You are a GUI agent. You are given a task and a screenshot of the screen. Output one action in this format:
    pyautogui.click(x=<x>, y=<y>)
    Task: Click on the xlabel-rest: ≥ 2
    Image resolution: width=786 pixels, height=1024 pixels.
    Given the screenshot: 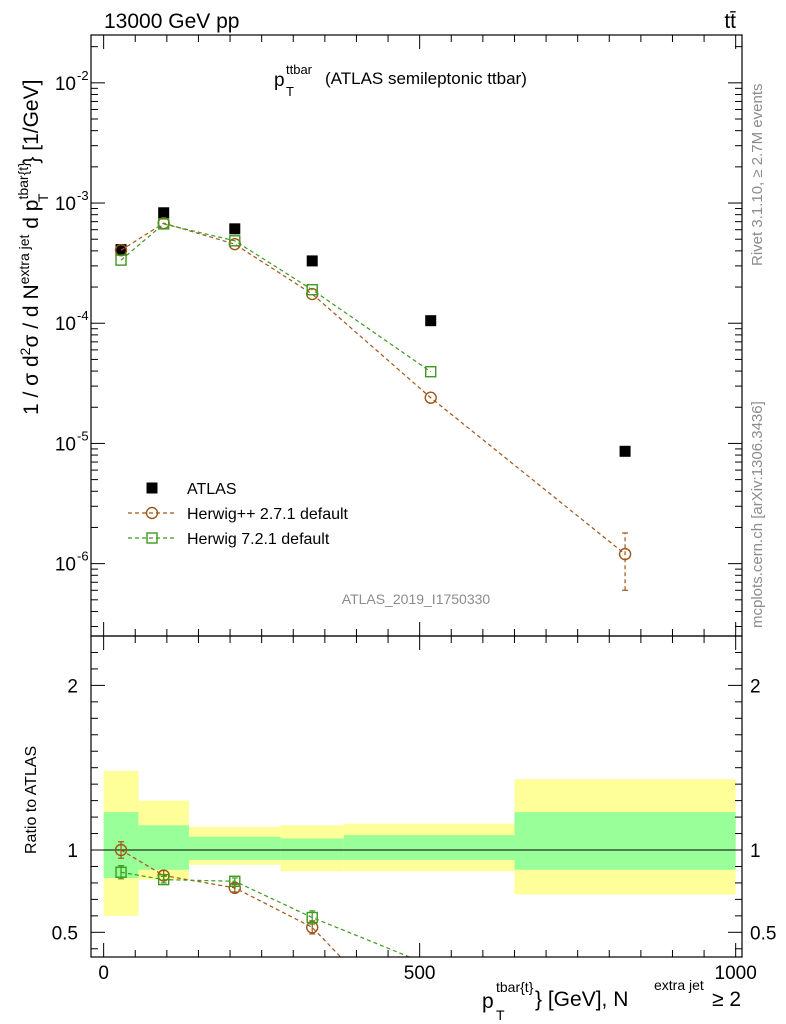 What is the action you would take?
    pyautogui.click(x=726, y=999)
    